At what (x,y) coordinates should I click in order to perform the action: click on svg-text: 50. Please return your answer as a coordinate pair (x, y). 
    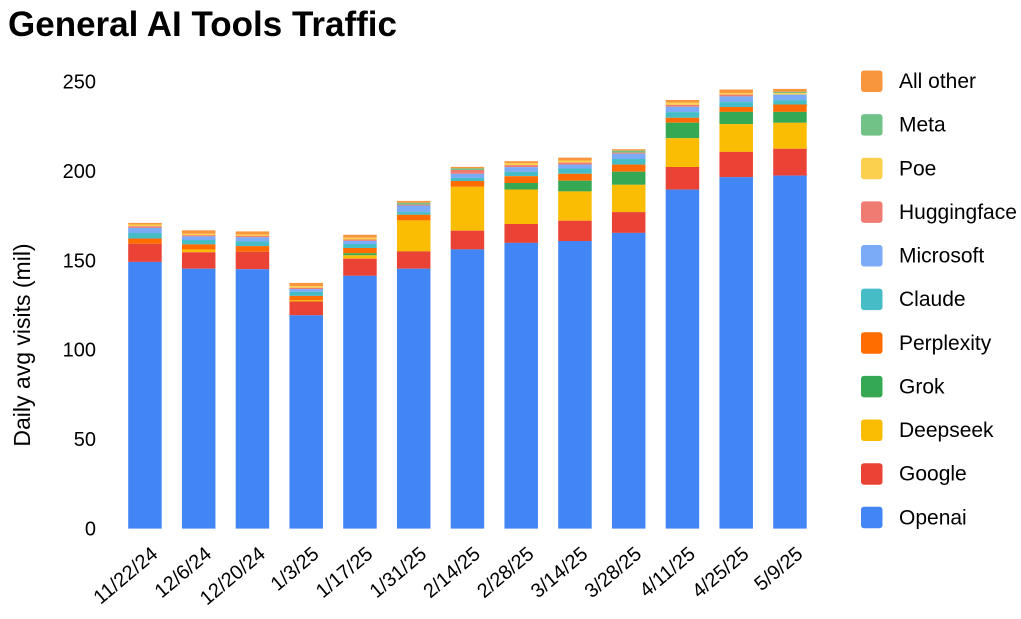
    Looking at the image, I should click on (85, 440).